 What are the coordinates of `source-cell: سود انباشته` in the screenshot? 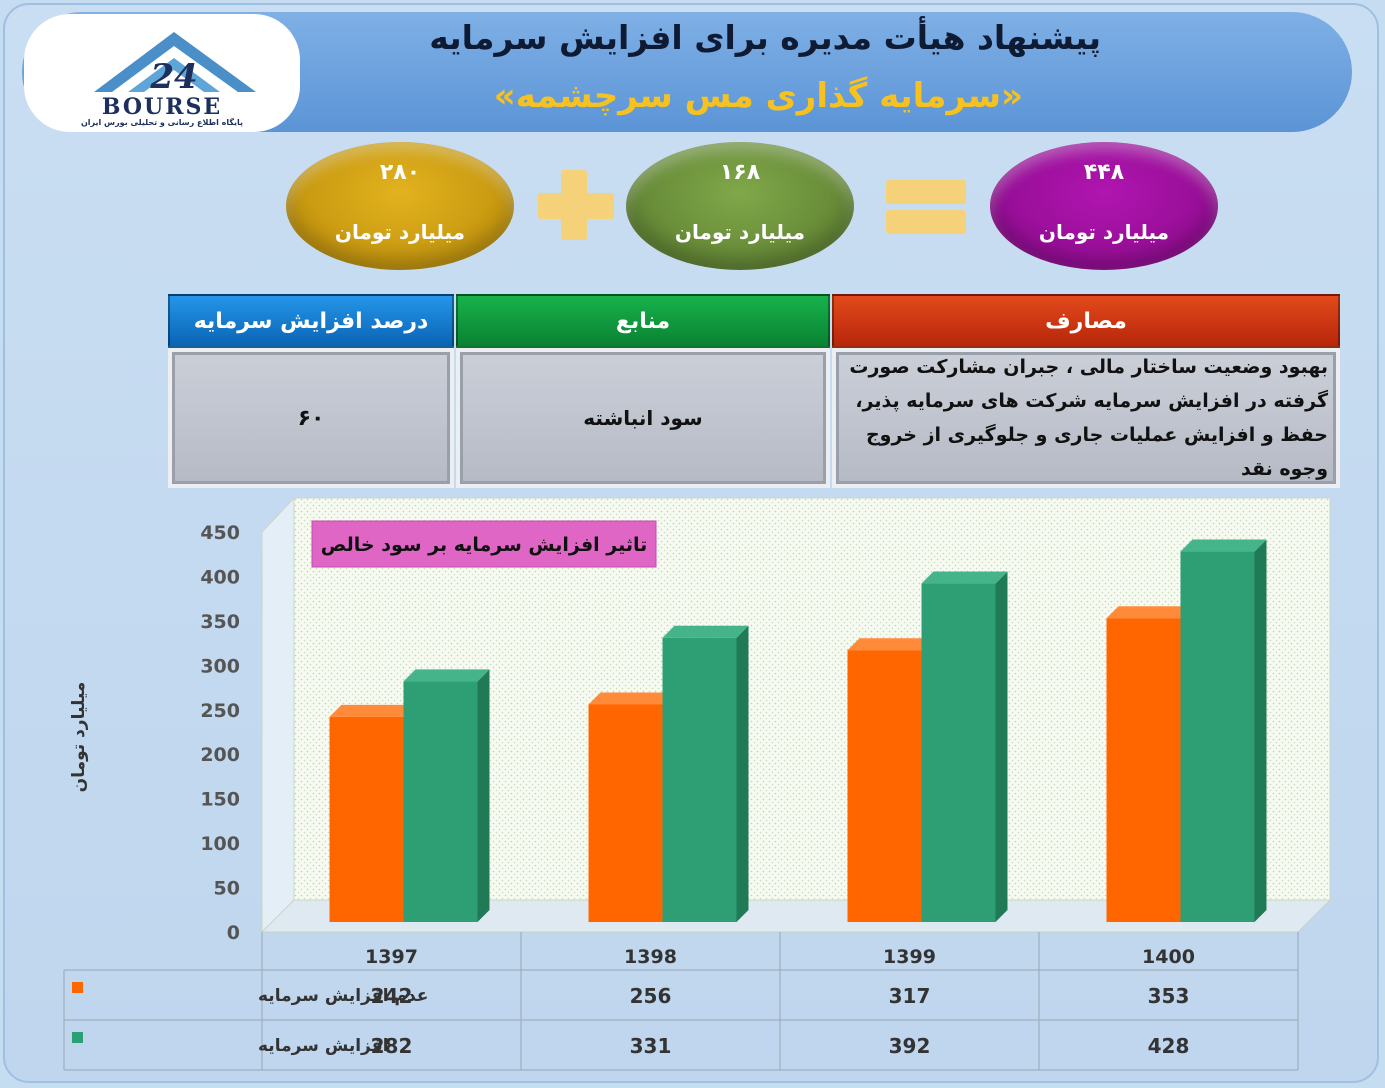 It's located at (643, 418).